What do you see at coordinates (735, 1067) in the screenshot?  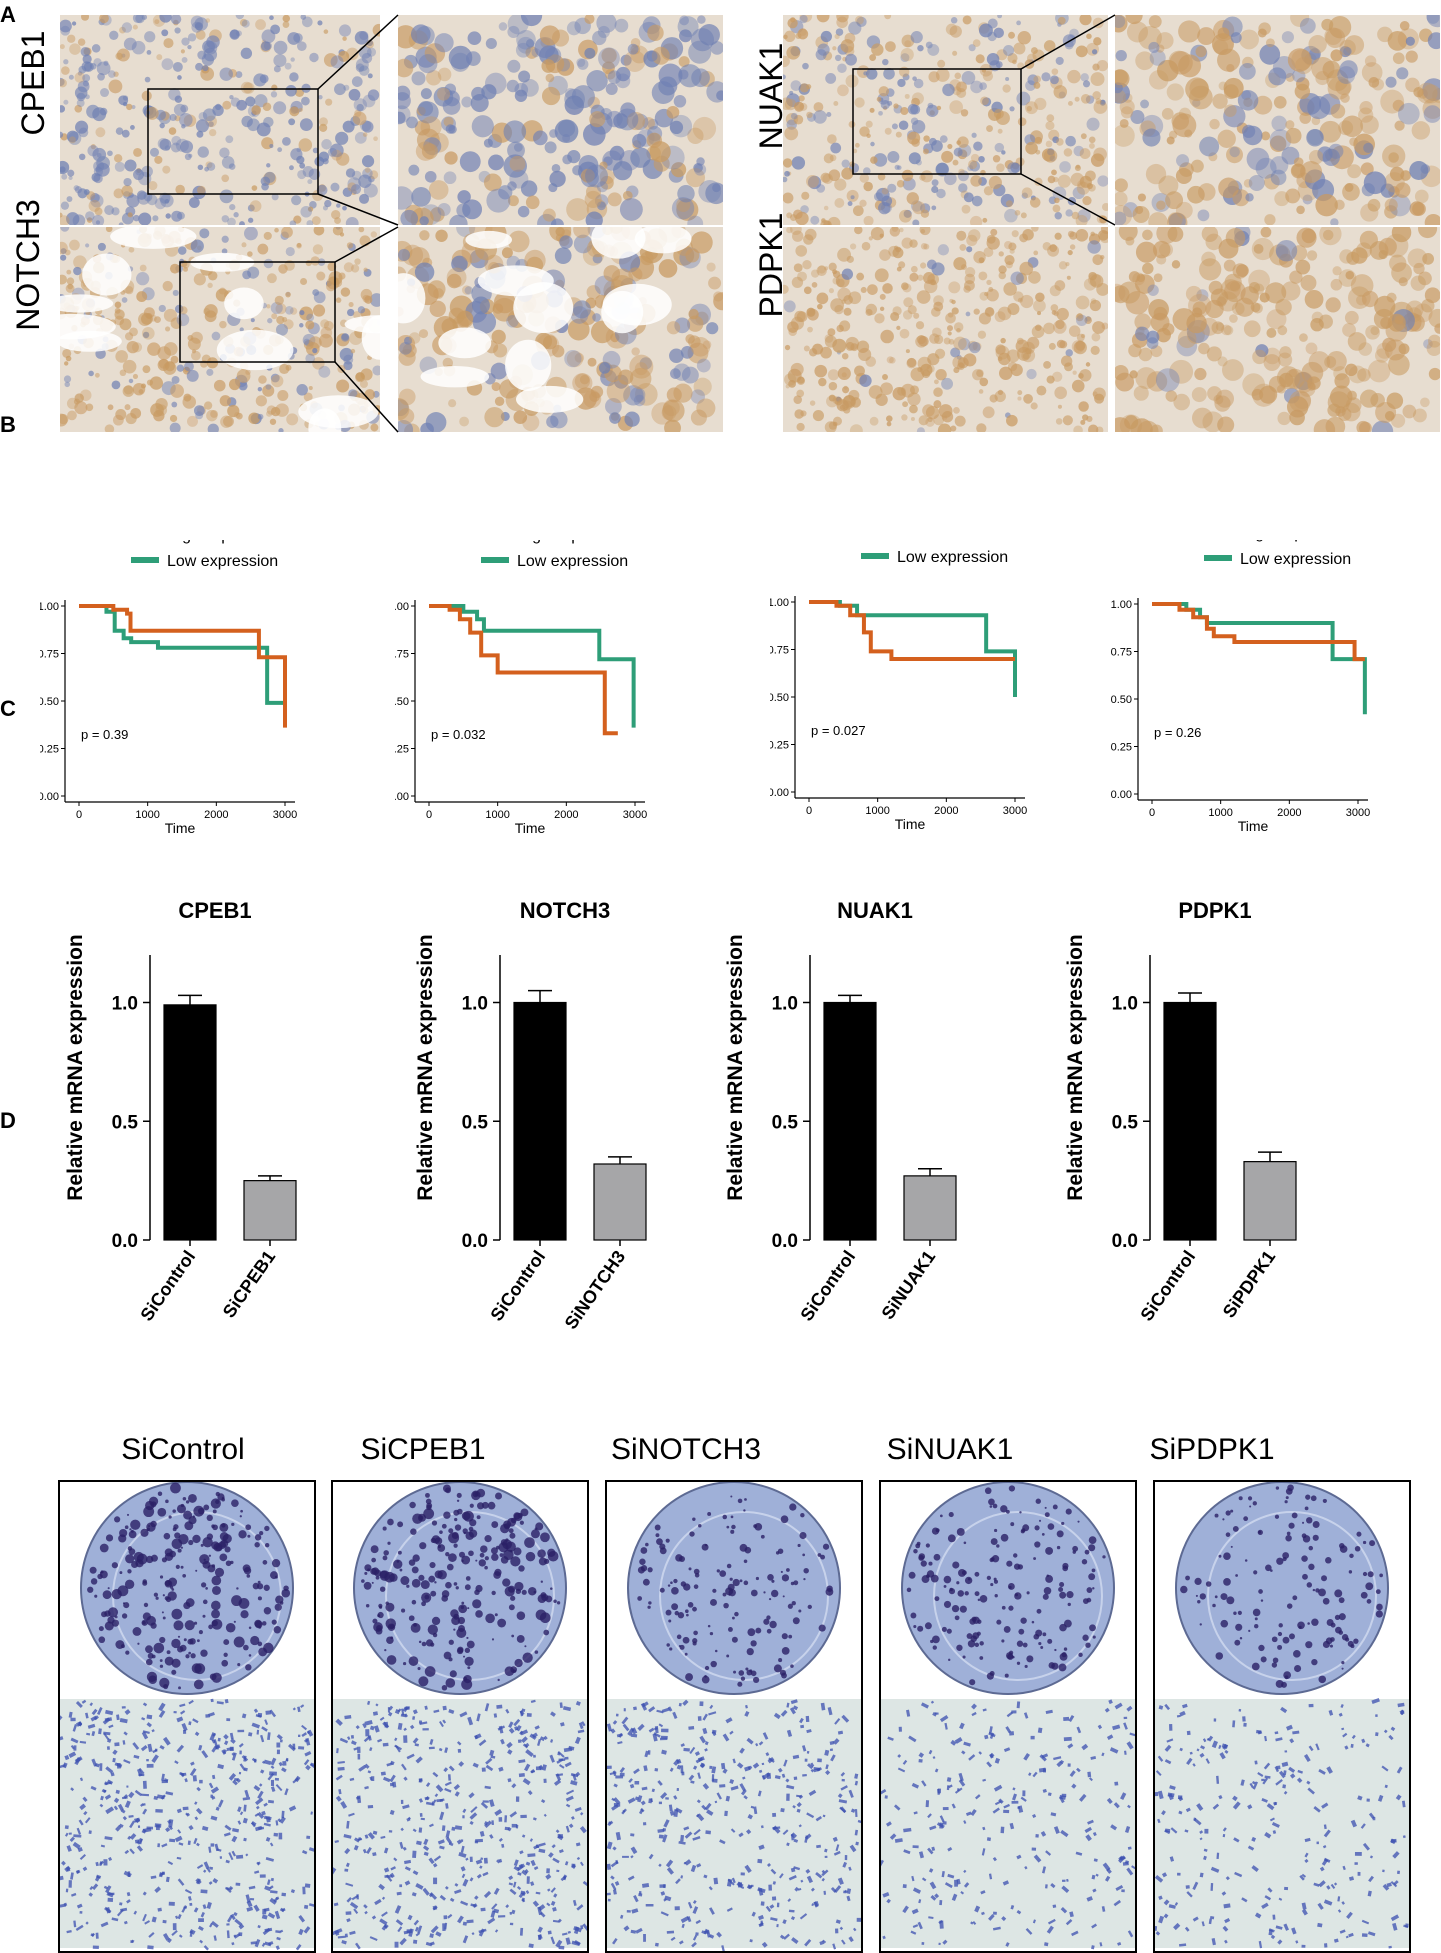 I see `bar-y-axis-label: Relative mRNA expression` at bounding box center [735, 1067].